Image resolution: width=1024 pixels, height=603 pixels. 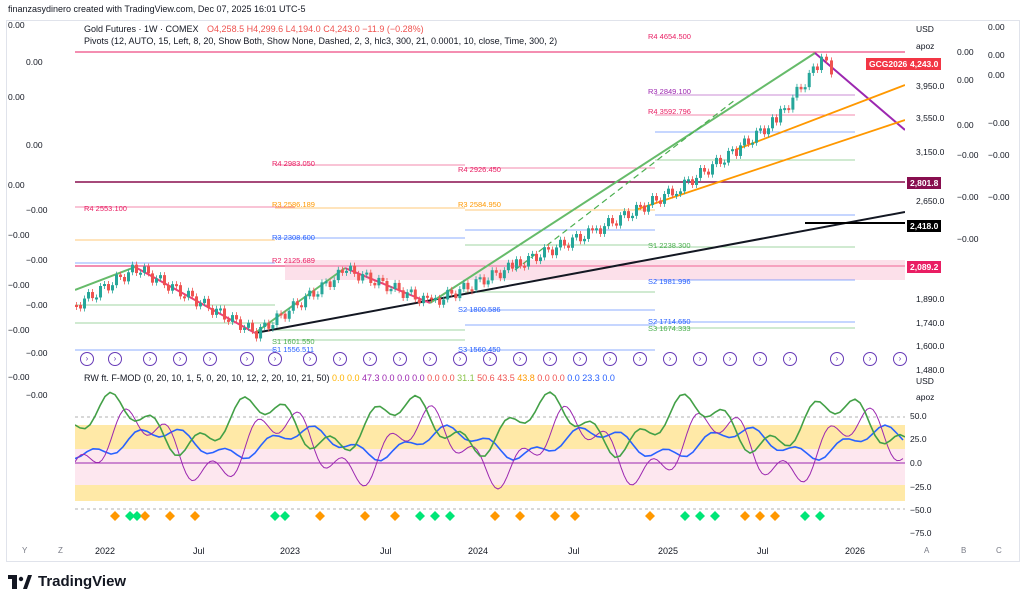 What do you see at coordinates (199, 551) in the screenshot?
I see `time-axis-label: Jul` at bounding box center [199, 551].